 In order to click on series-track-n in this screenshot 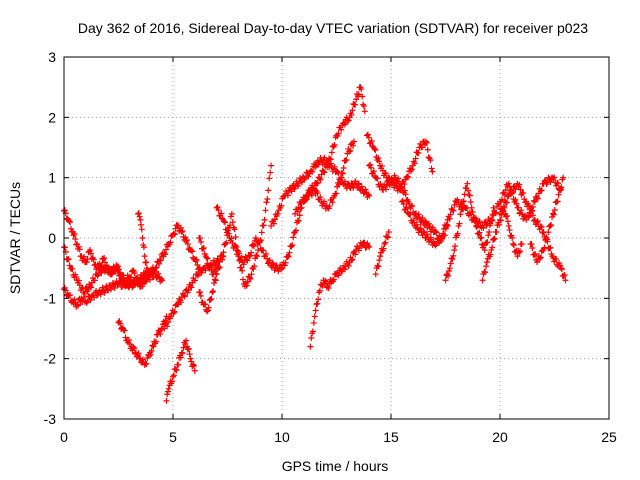, I will do `click(340, 294)`.